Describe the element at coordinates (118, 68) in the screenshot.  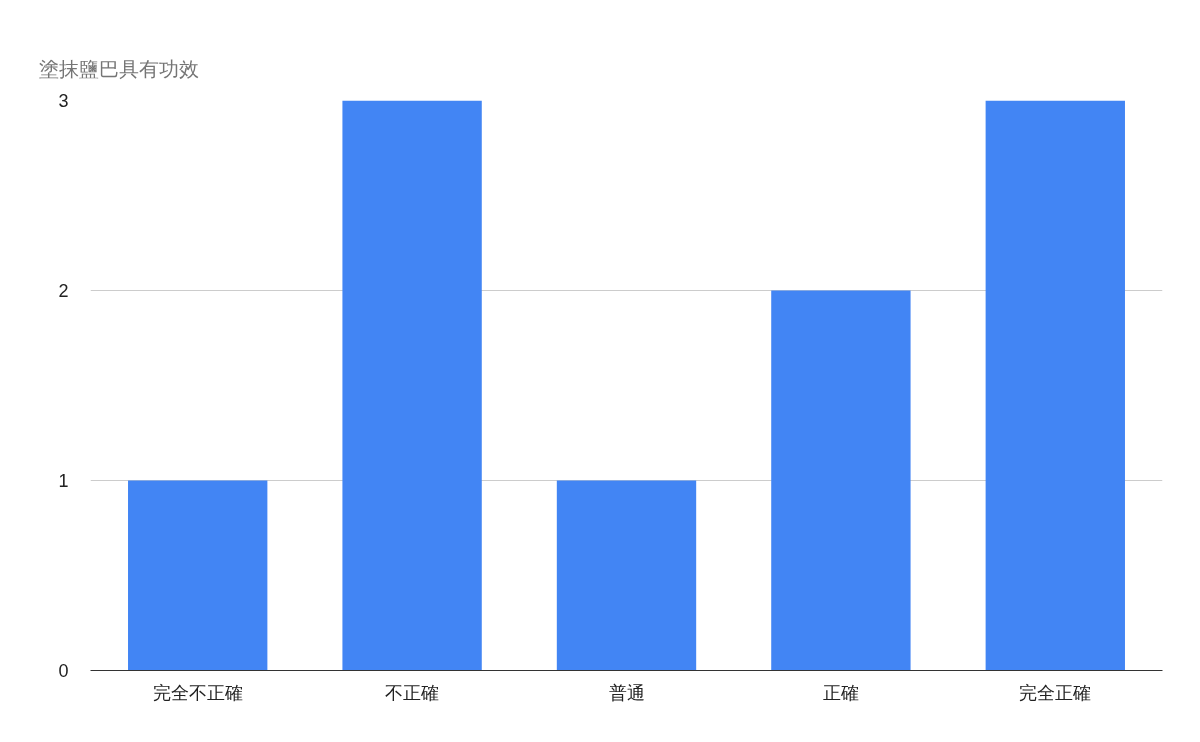
I see `chart-title: 塗抹鹽巴具有功效` at that location.